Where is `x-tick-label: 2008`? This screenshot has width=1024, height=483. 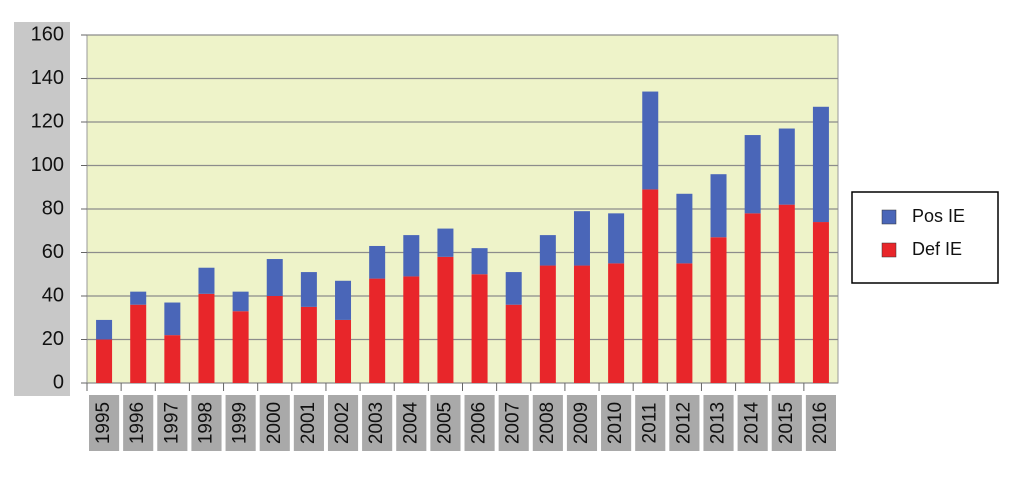 x-tick-label: 2008 is located at coordinates (547, 423).